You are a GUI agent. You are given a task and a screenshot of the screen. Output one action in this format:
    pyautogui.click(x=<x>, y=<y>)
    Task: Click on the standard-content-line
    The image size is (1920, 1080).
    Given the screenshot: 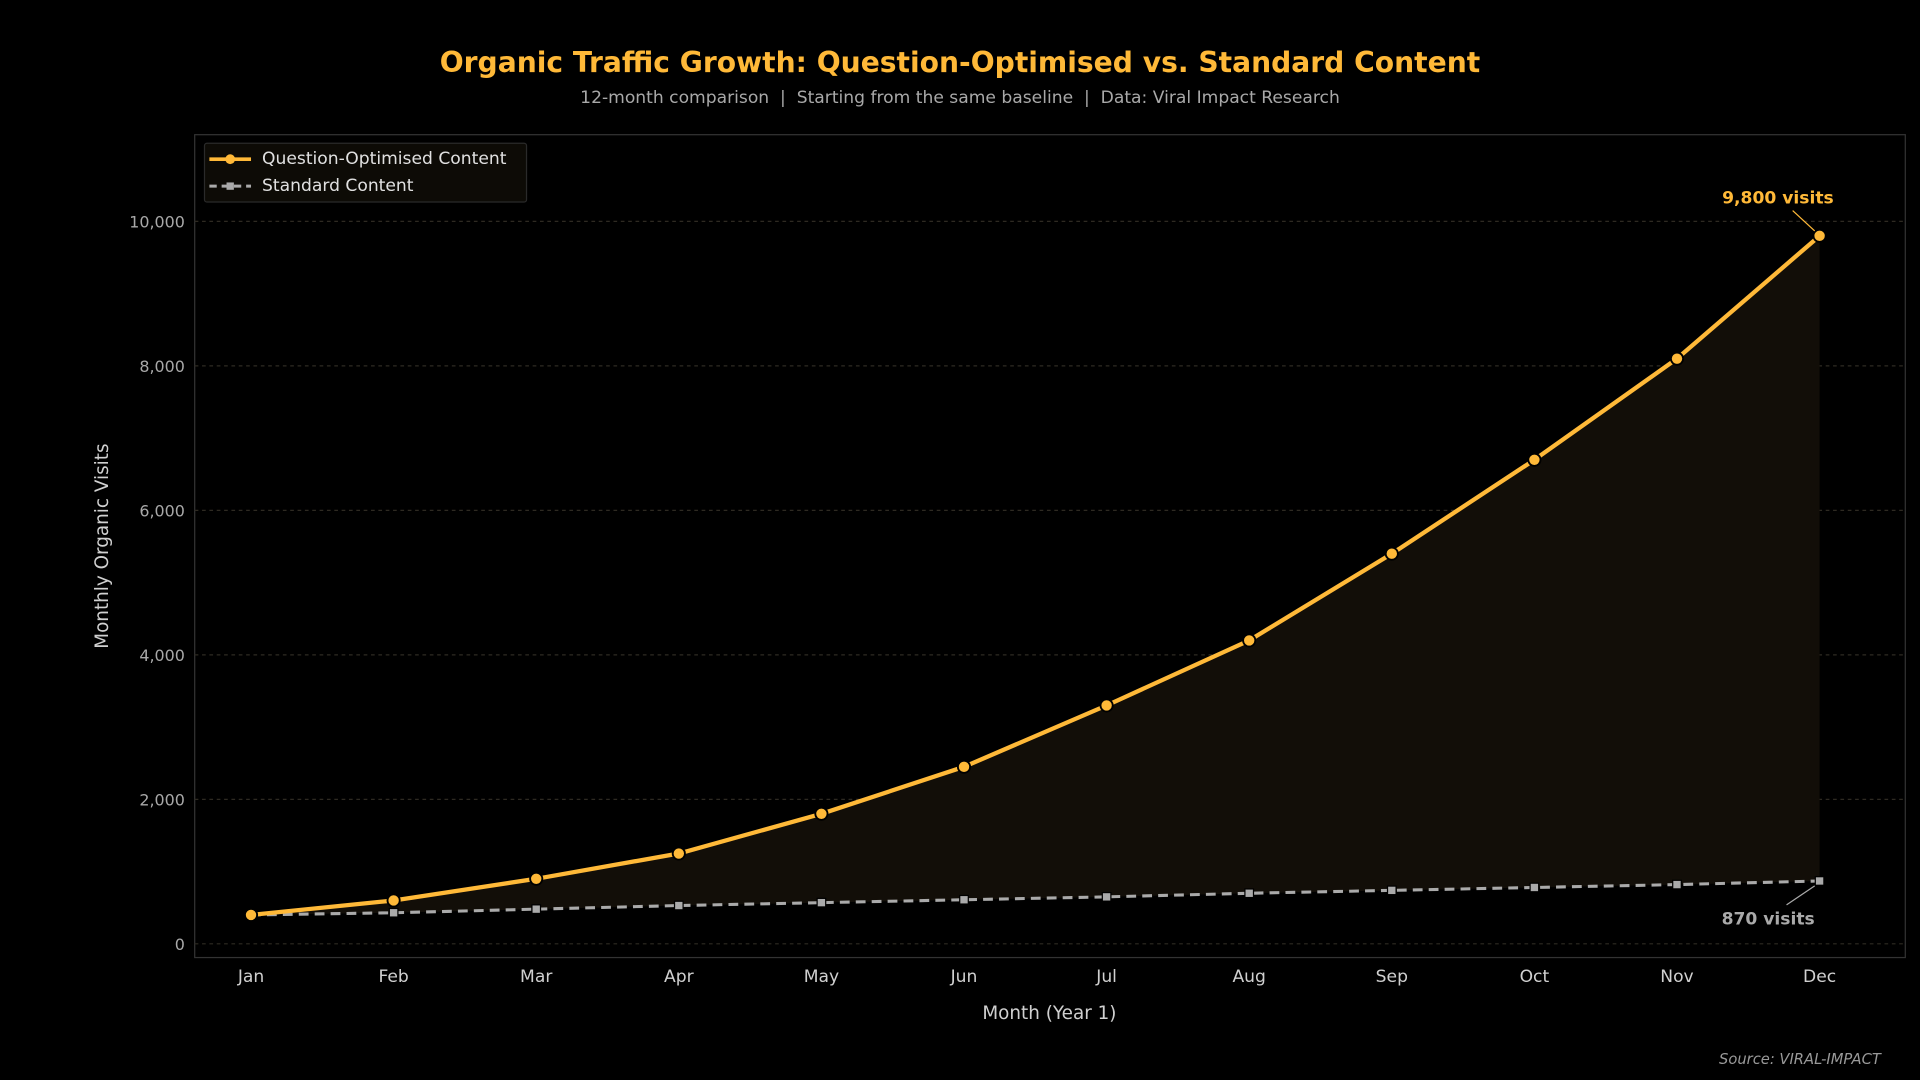 What is the action you would take?
    pyautogui.click(x=1035, y=898)
    